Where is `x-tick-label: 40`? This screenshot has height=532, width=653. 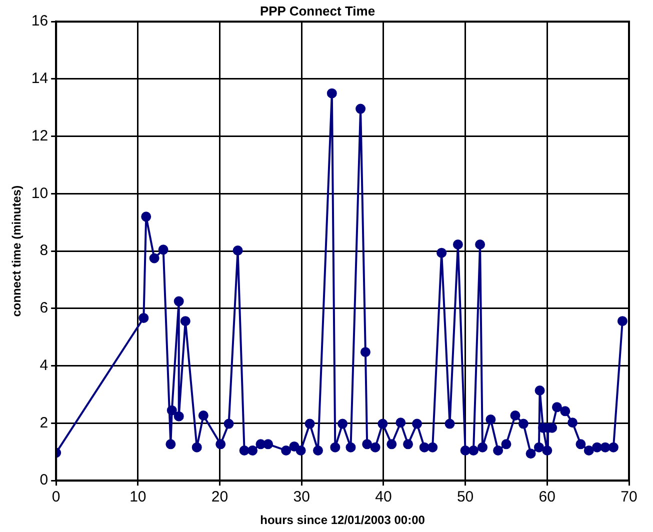
x-tick-label: 40 is located at coordinates (383, 497).